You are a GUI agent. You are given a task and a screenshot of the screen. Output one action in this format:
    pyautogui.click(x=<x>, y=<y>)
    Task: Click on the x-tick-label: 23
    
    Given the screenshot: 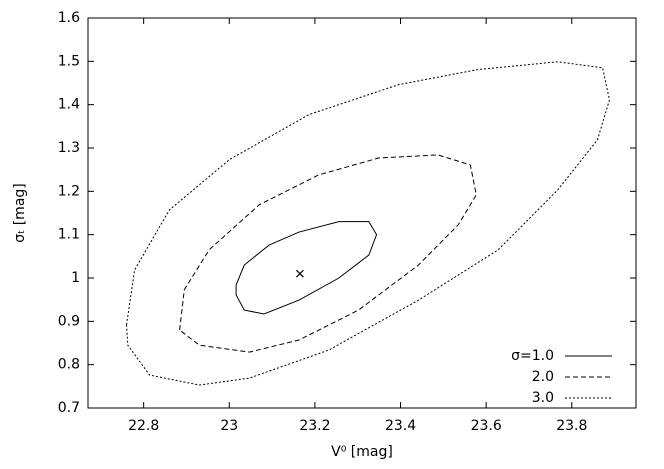 What is the action you would take?
    pyautogui.click(x=229, y=426)
    